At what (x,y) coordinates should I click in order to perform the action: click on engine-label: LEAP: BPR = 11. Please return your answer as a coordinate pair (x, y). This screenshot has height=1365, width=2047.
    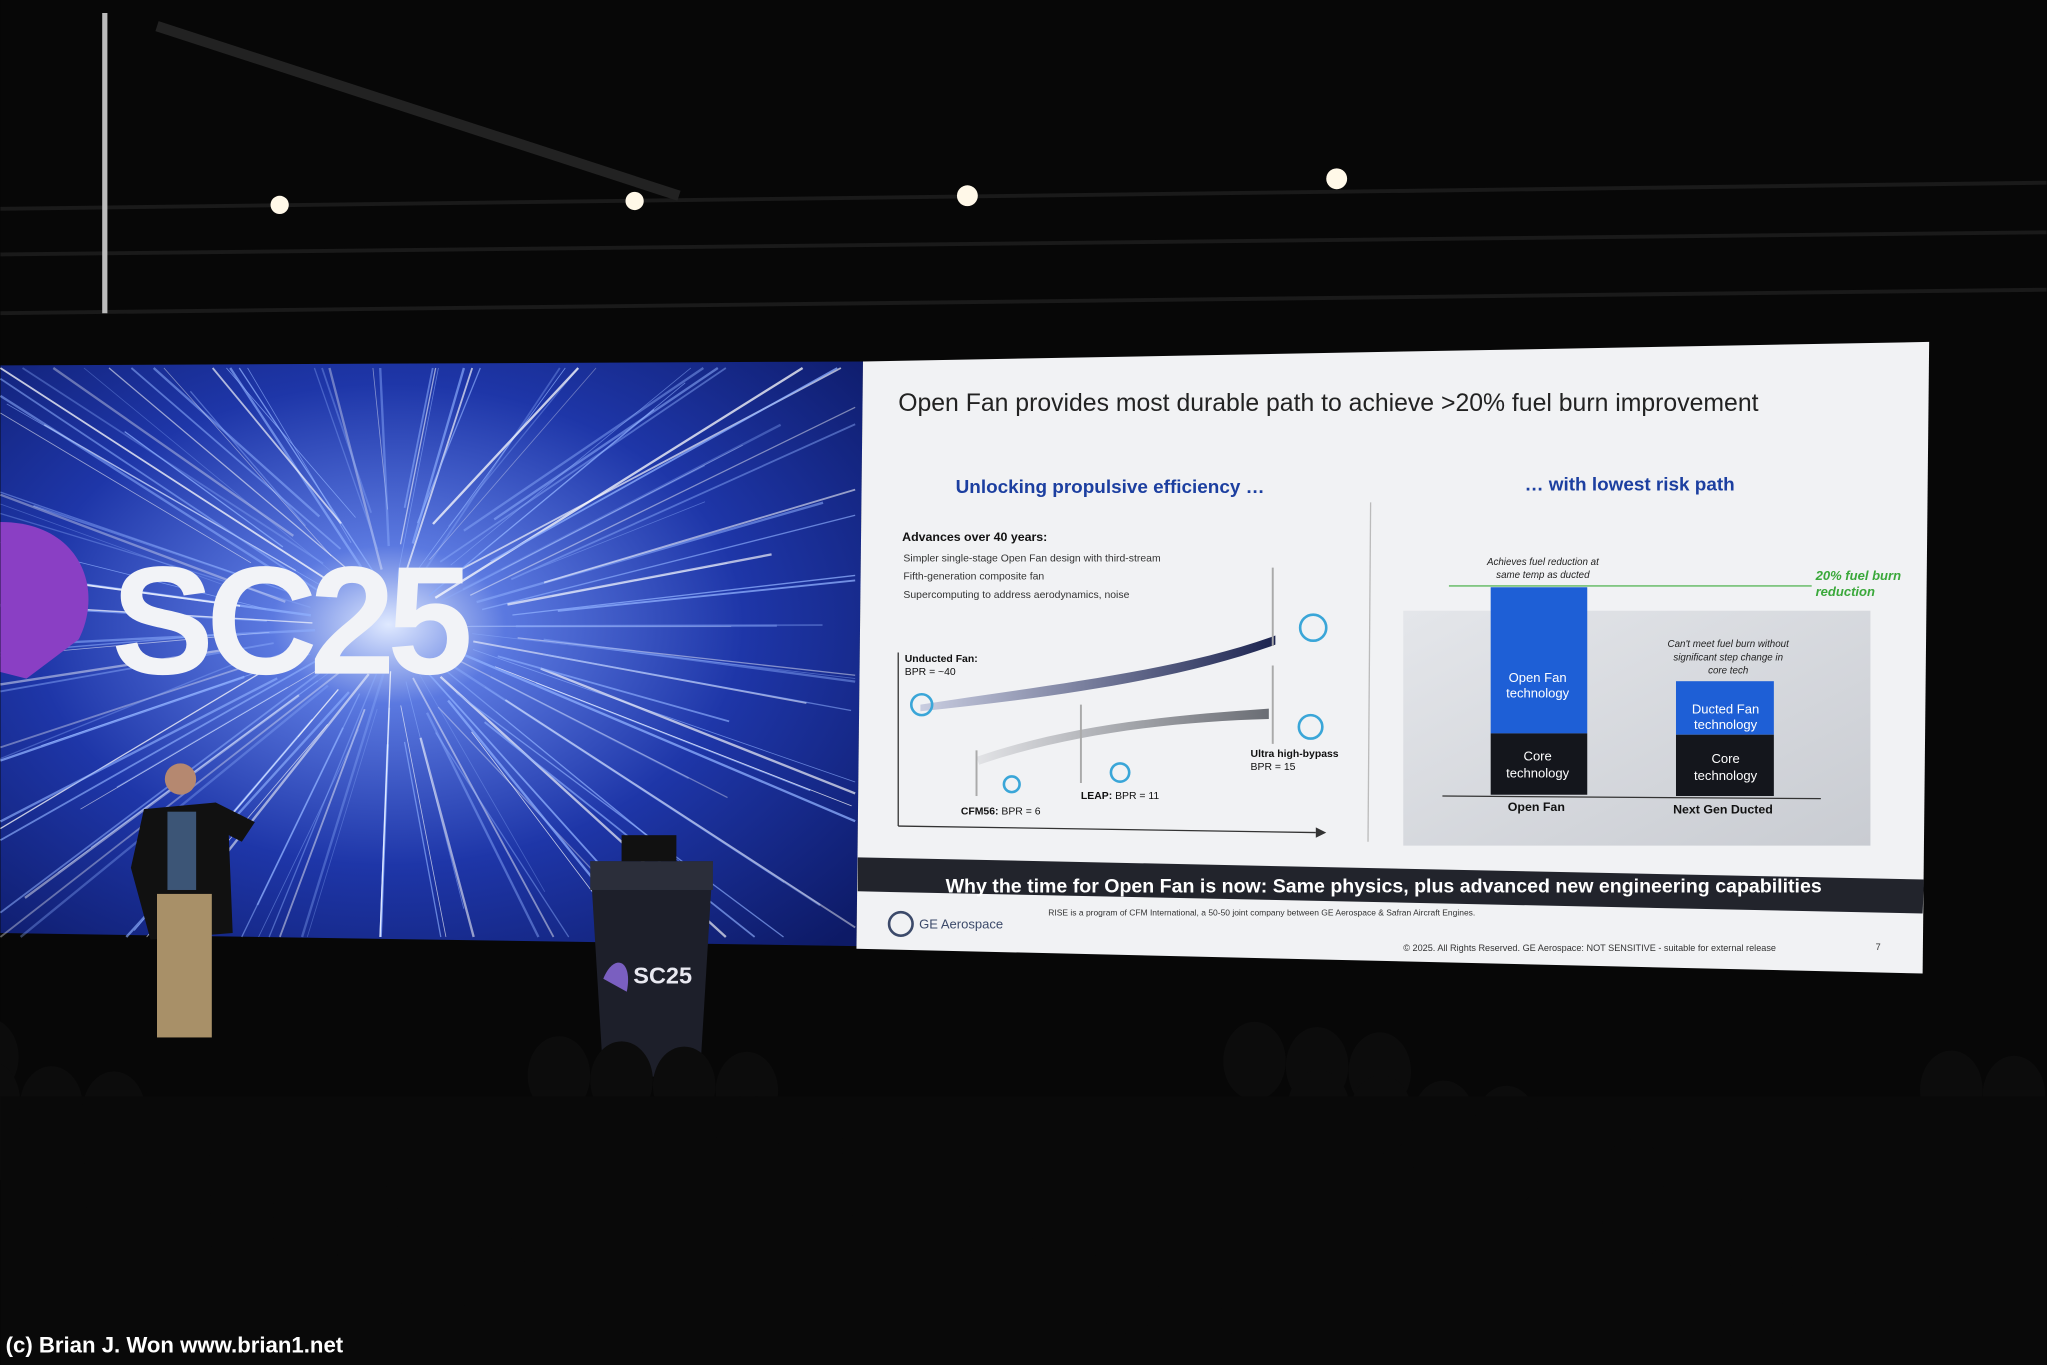
    Looking at the image, I should click on (1120, 796).